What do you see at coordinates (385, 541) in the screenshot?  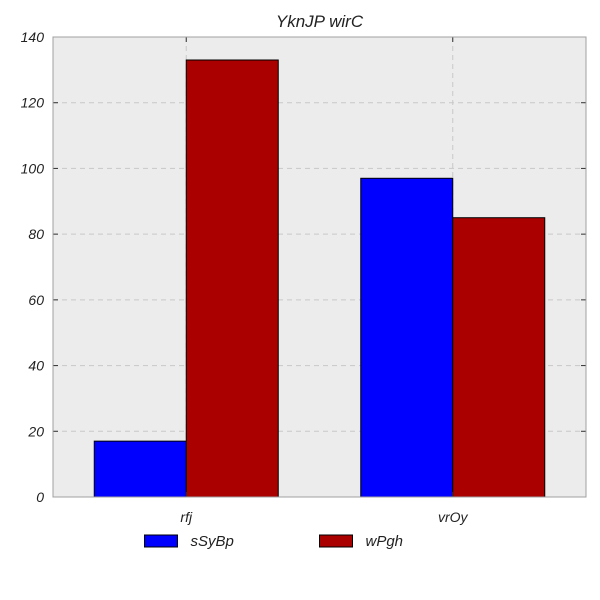 I see `legend-label: wPgh` at bounding box center [385, 541].